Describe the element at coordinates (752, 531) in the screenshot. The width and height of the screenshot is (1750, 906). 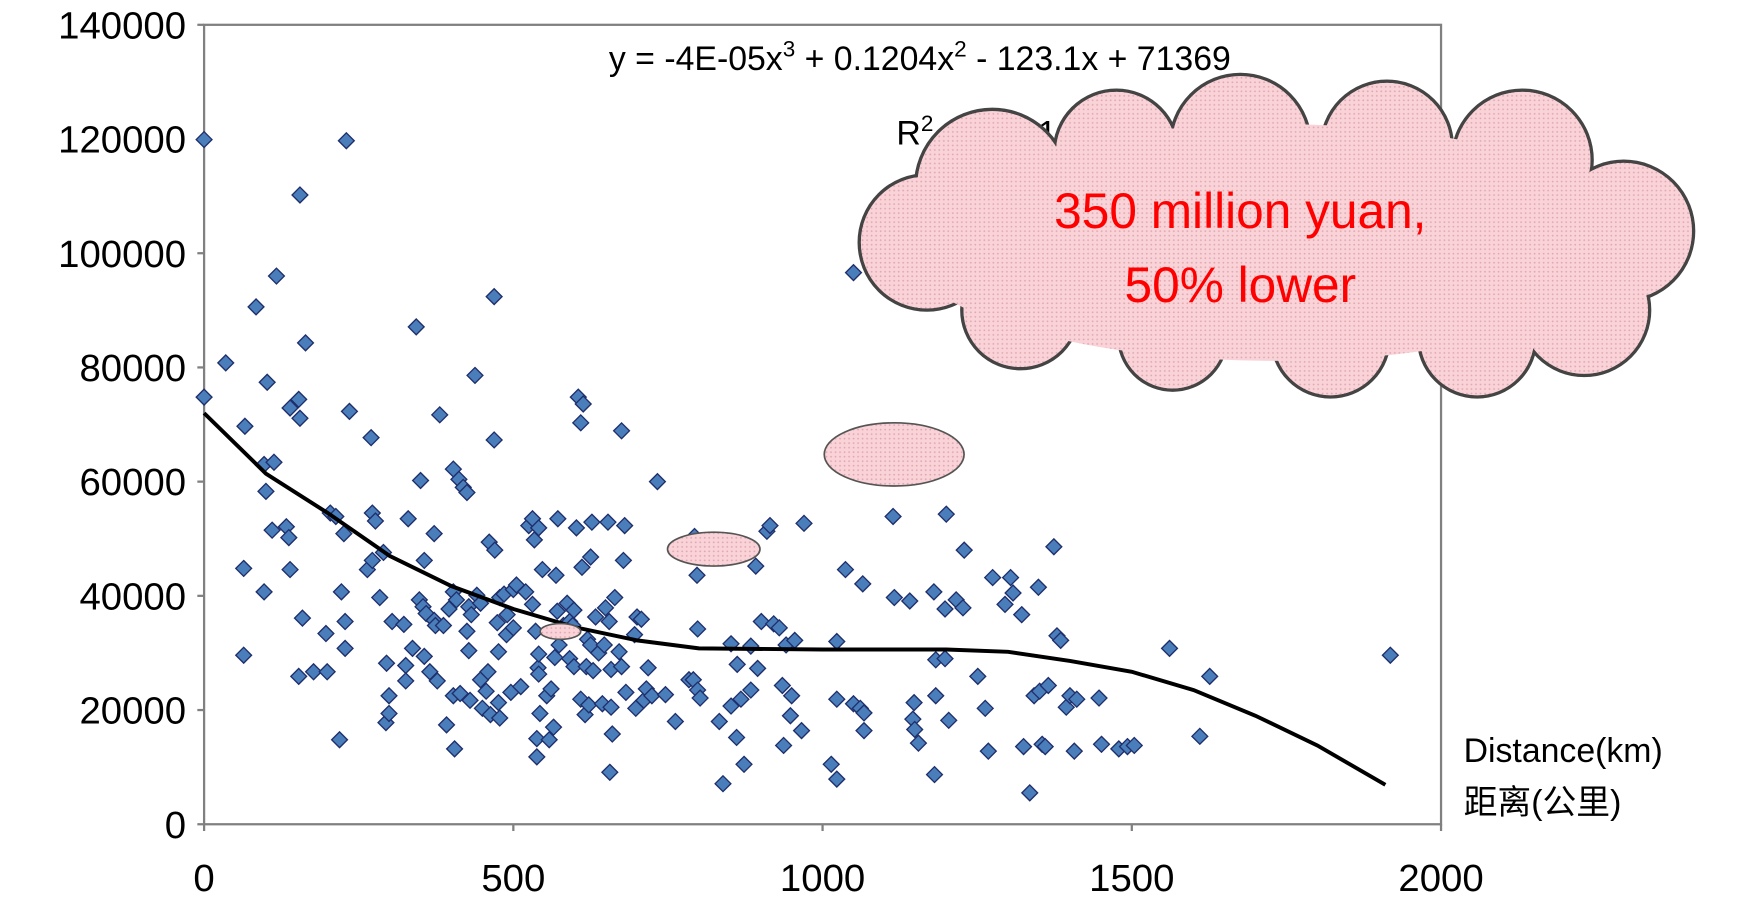
I see `highlight-ellipses` at that location.